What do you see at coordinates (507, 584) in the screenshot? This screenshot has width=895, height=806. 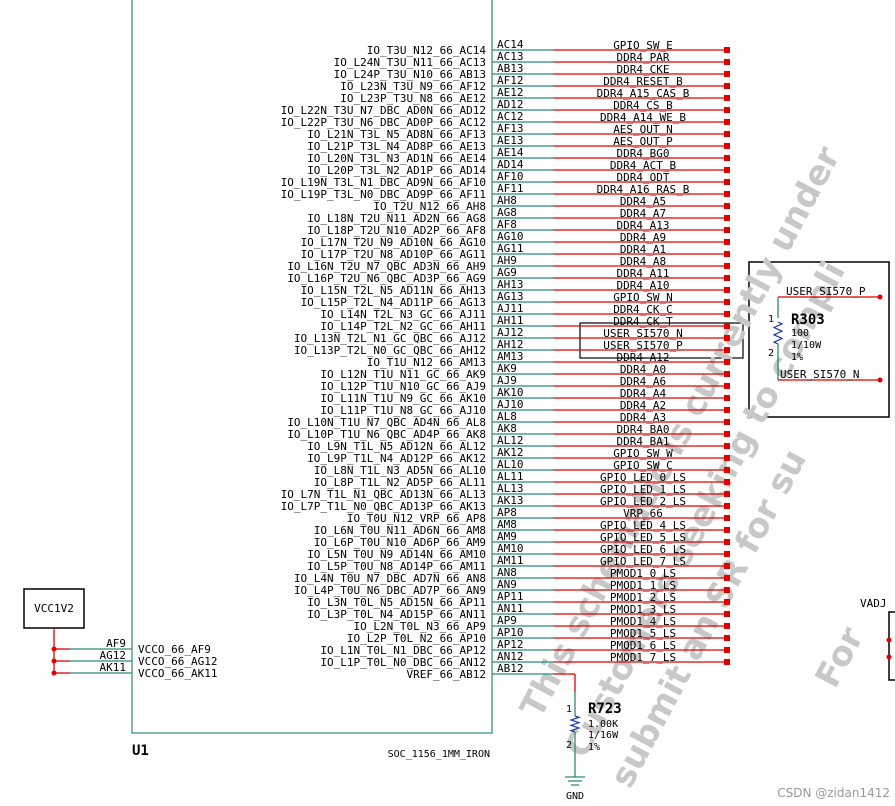 I see `ball-name: AN9` at bounding box center [507, 584].